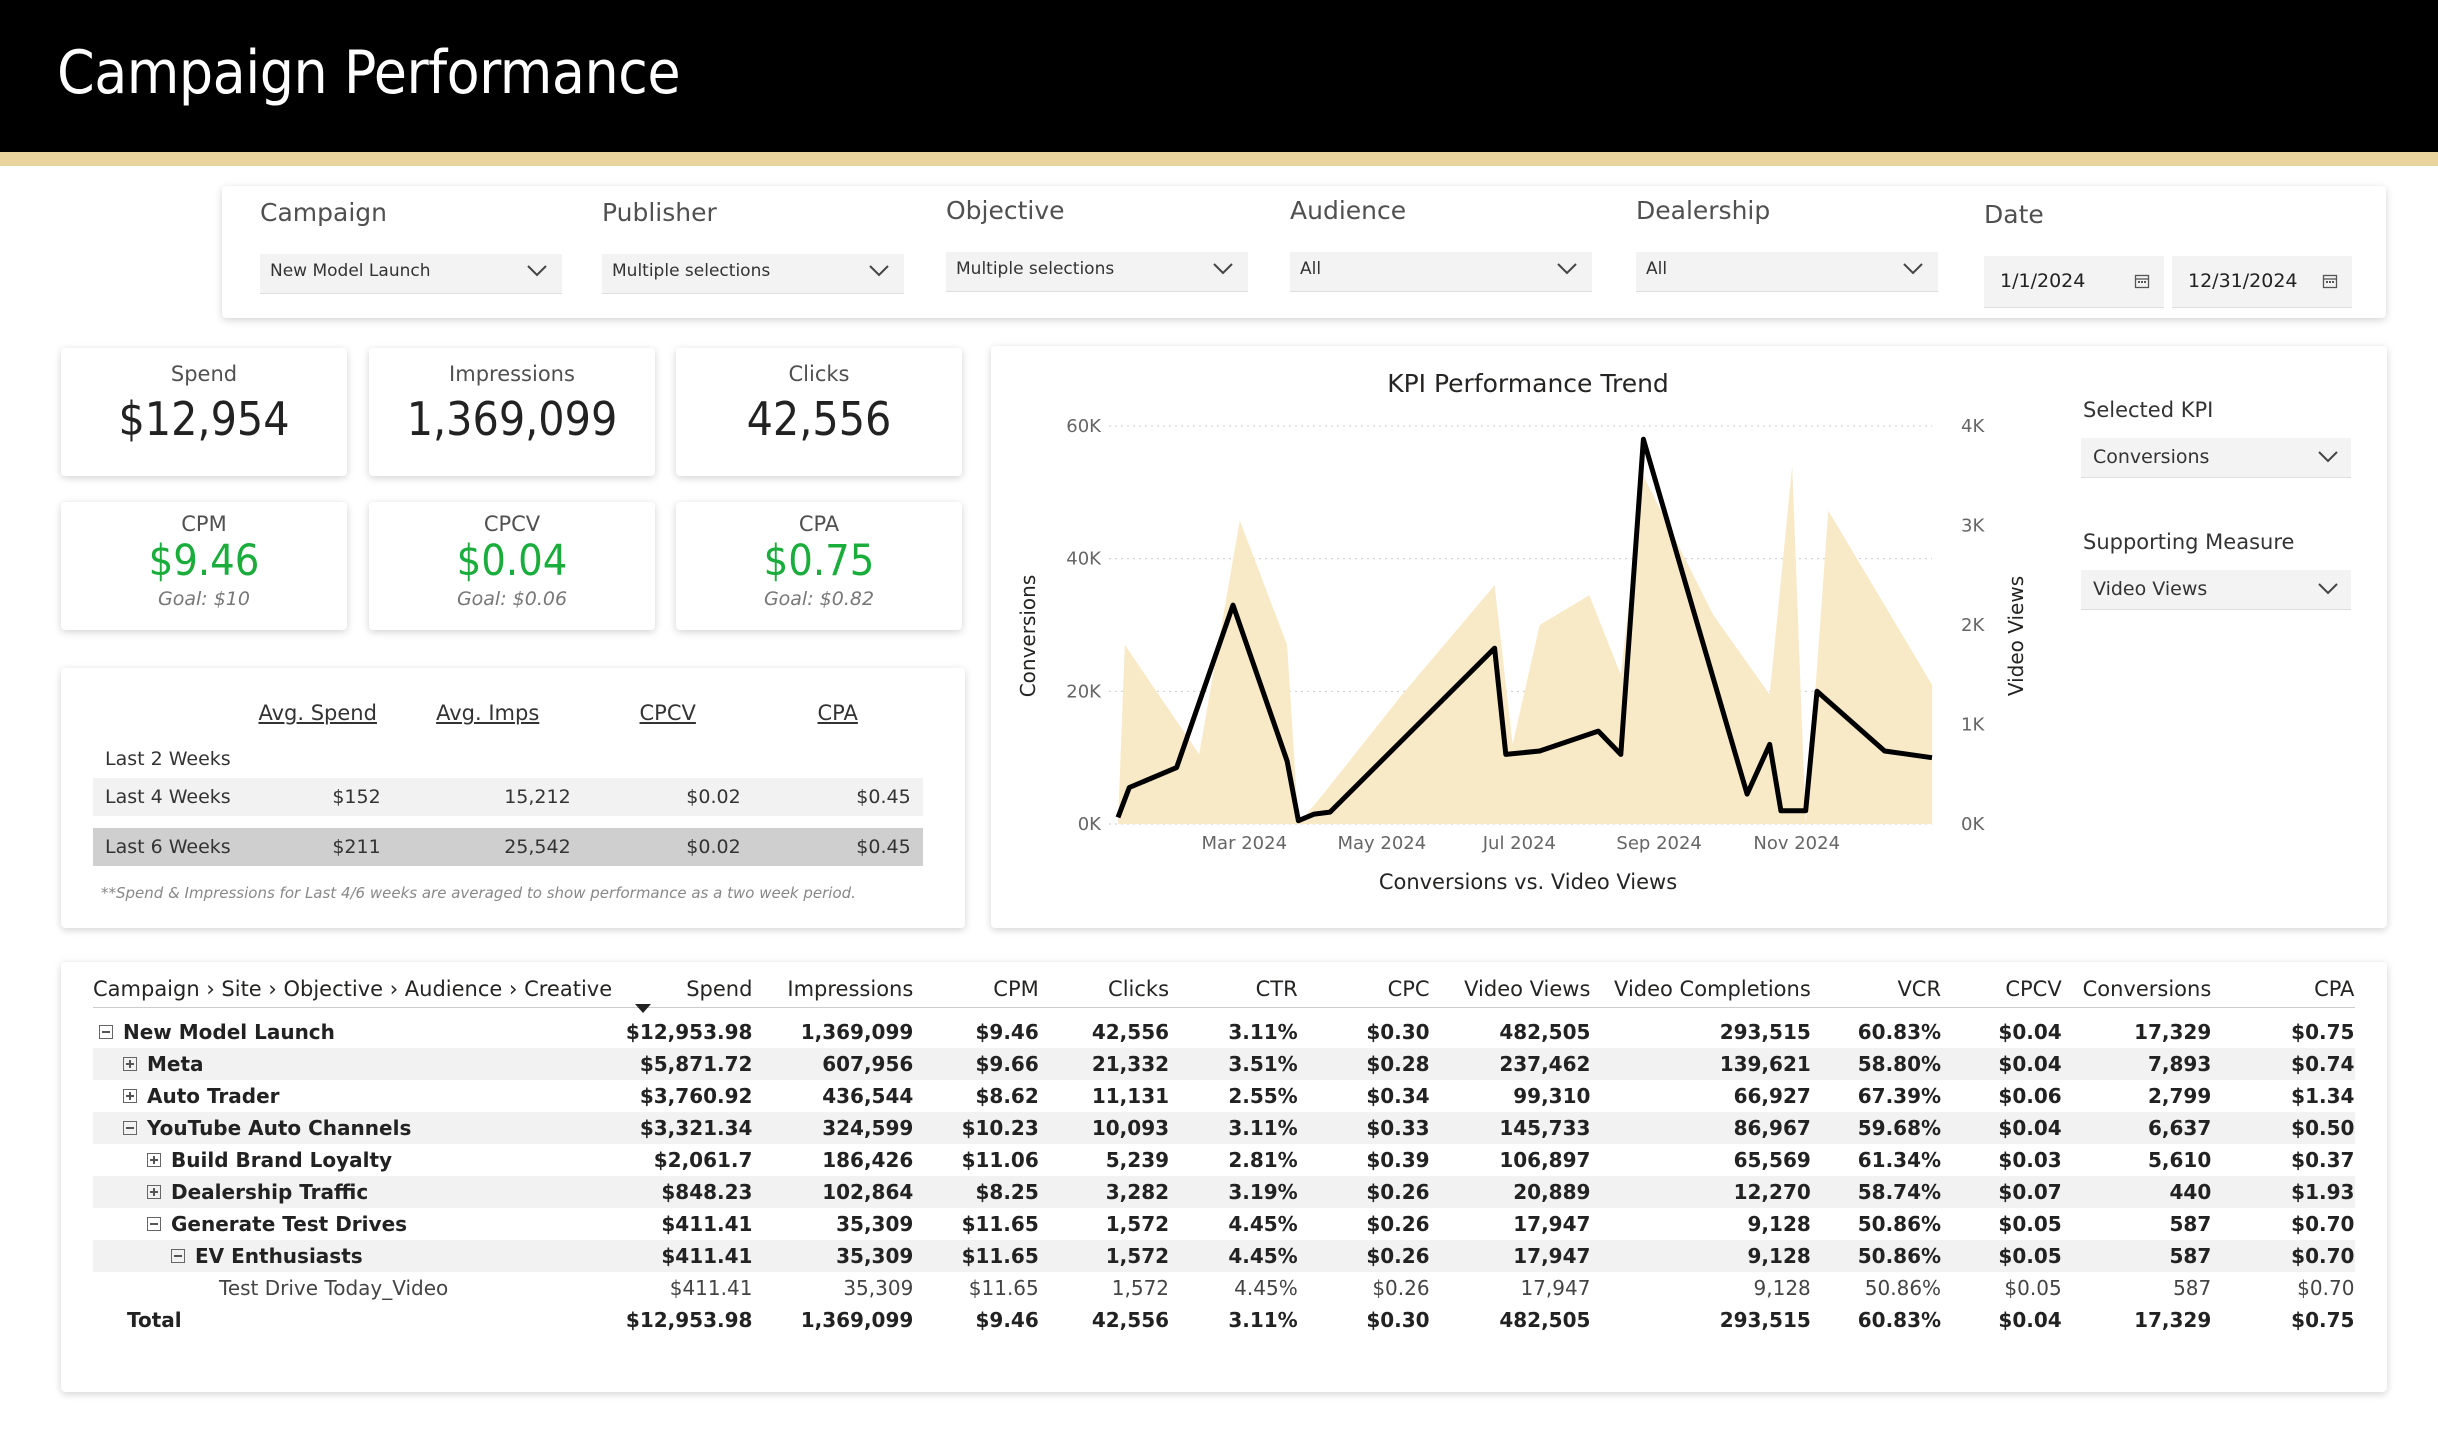  I want to click on matrix-cell-impressions: 35,309, so click(875, 1256).